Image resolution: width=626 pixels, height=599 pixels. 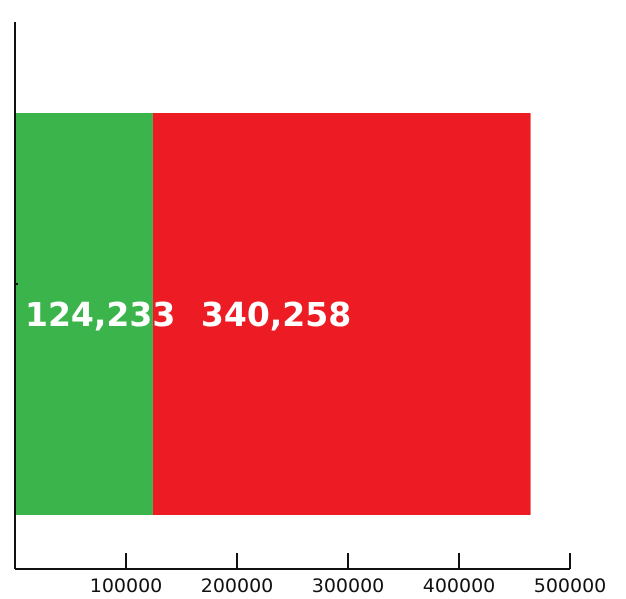 What do you see at coordinates (126, 586) in the screenshot?
I see `x-tick-label-100000: 100000` at bounding box center [126, 586].